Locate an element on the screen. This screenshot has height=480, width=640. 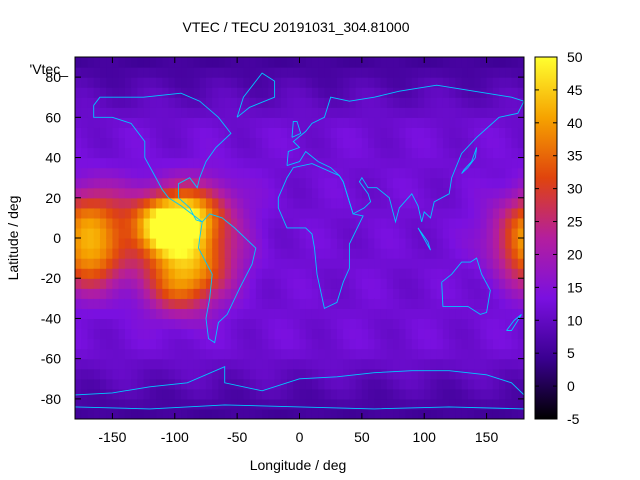
y-tick-label: -80 is located at coordinates (51, 399).